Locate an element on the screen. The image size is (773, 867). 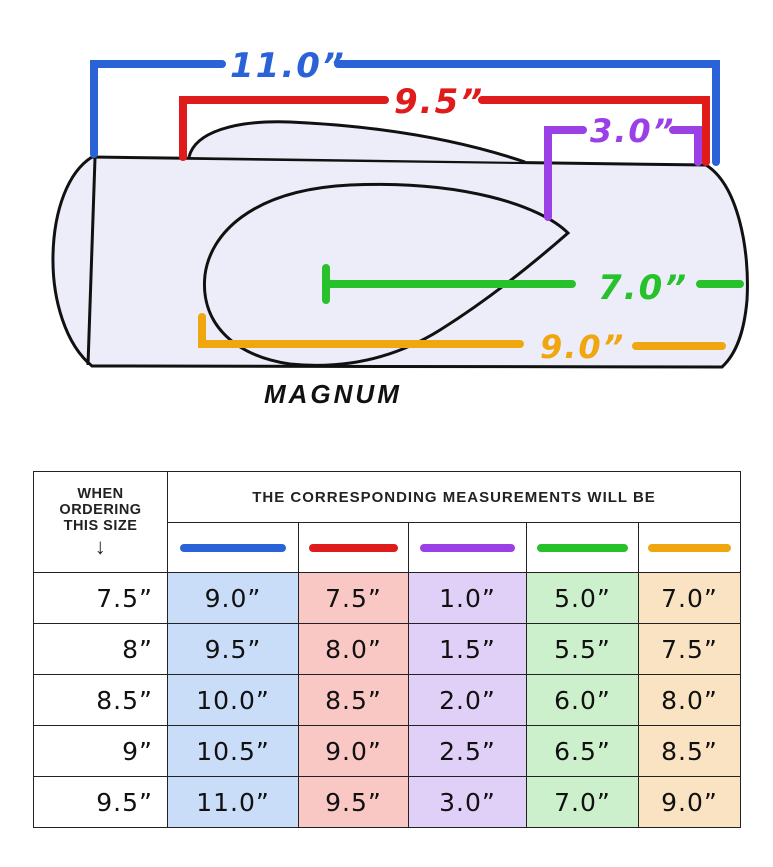
pillow-teardrop is located at coordinates (386, 274).